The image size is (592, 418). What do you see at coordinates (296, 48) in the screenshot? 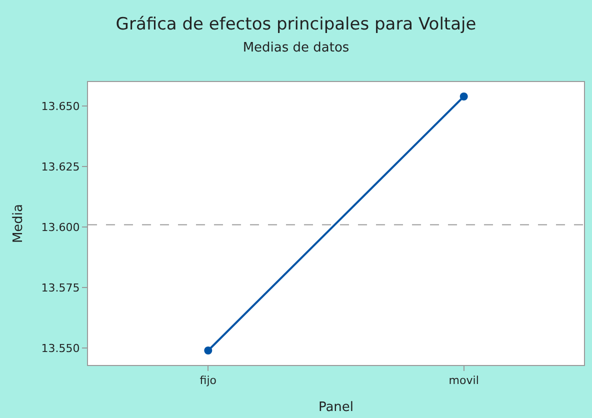
I see `chart-subtitle: Medias de datos` at bounding box center [296, 48].